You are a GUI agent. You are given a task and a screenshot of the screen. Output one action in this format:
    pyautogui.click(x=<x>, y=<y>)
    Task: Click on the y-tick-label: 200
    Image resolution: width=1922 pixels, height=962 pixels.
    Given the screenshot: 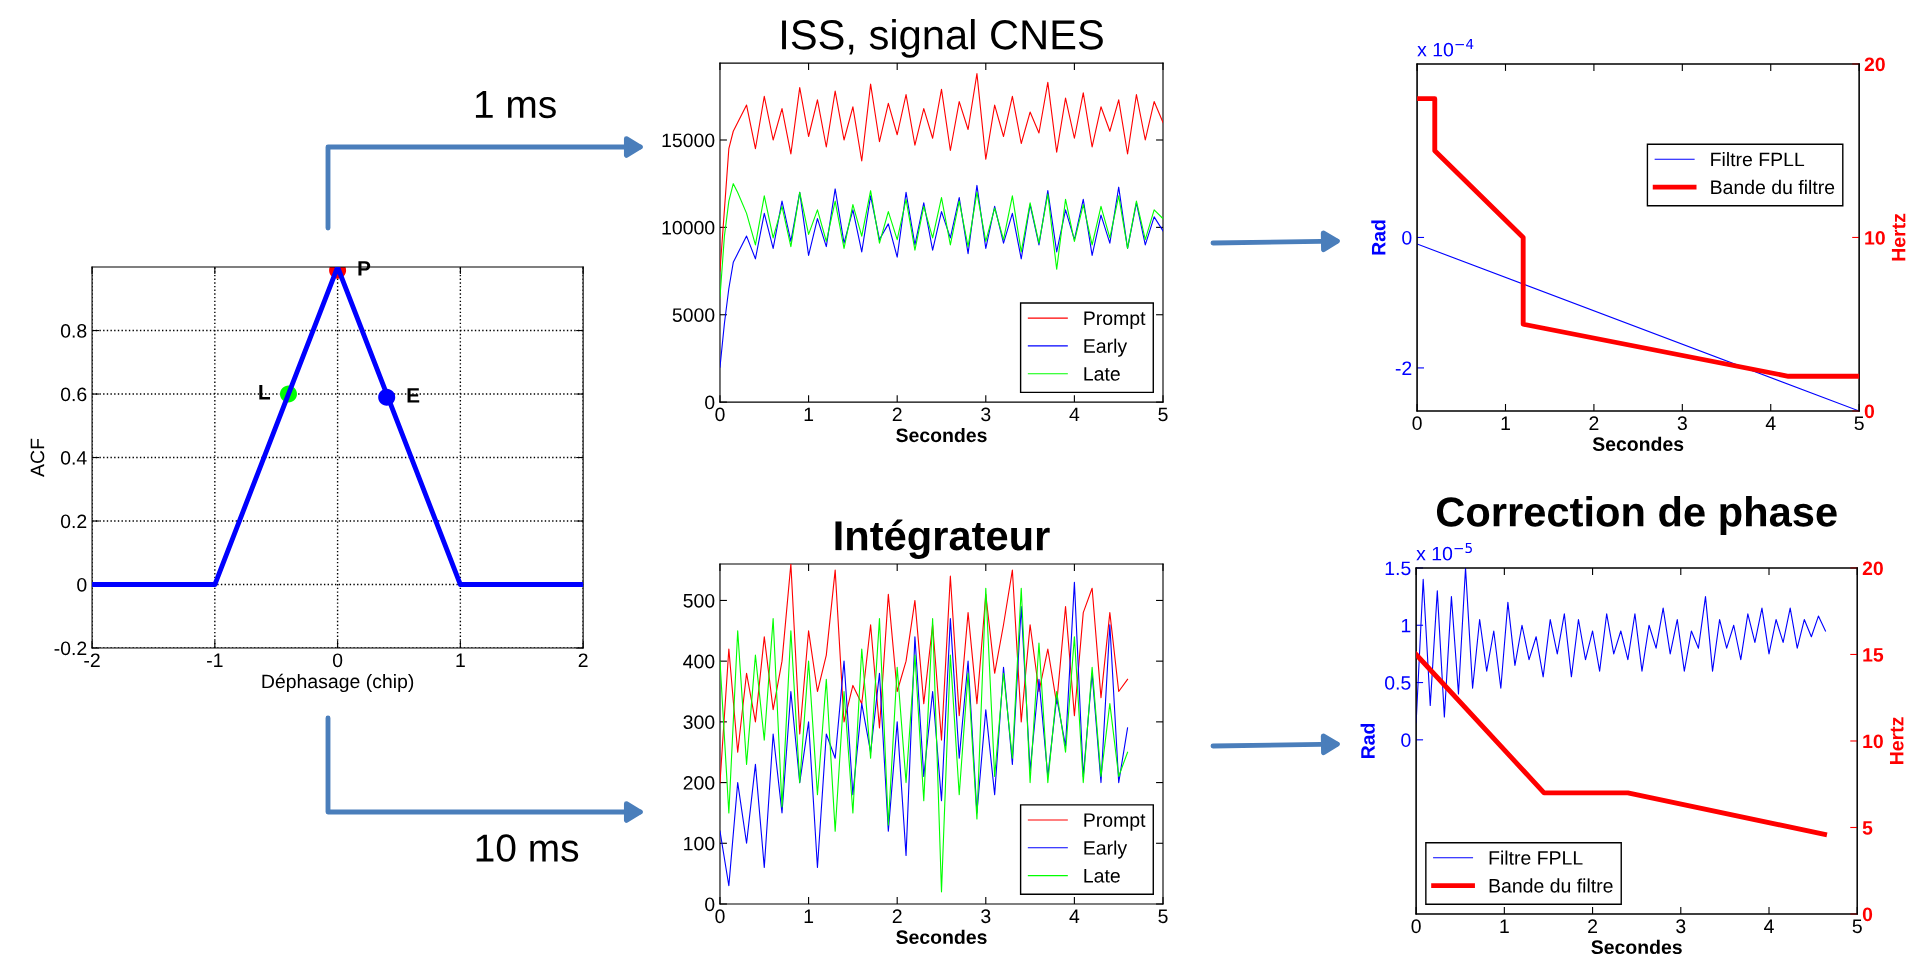 What is the action you would take?
    pyautogui.click(x=699, y=783)
    